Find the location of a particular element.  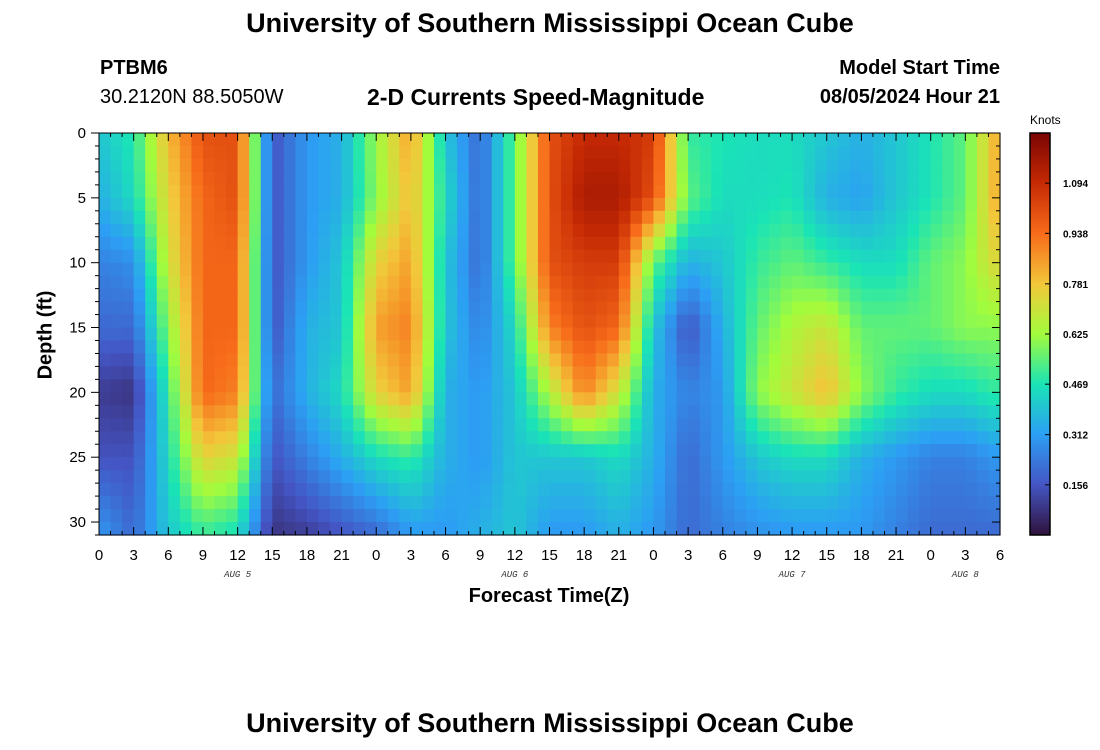

x-tick-label: 3 is located at coordinates (688, 555).